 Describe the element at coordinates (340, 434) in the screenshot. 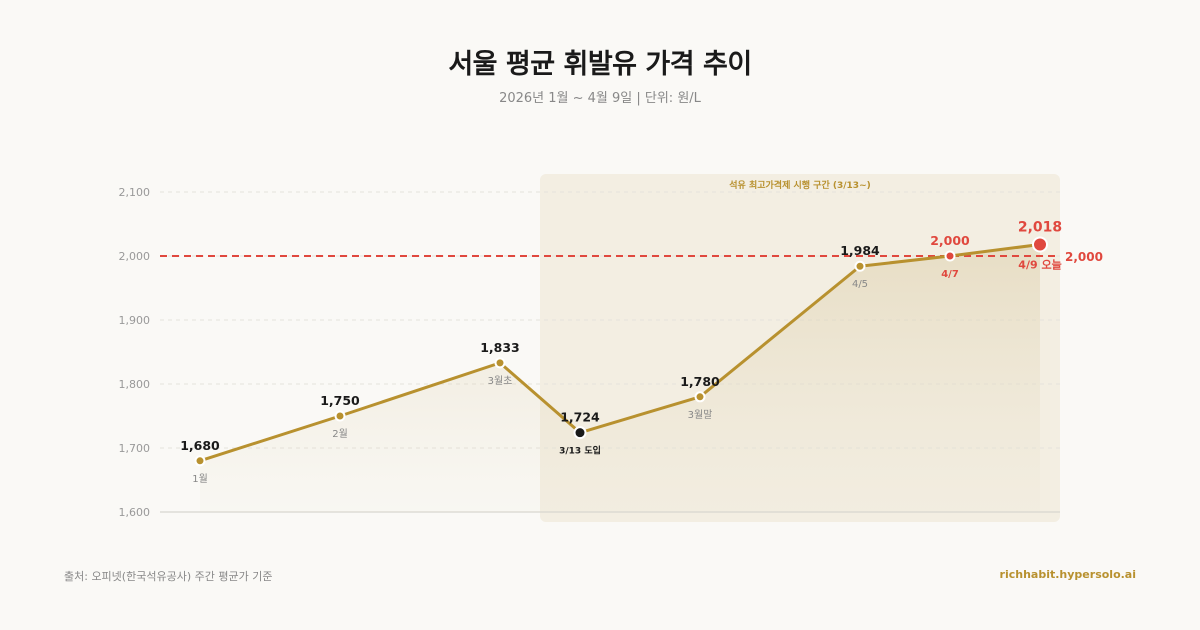

I see `x-category-label: 2월` at that location.